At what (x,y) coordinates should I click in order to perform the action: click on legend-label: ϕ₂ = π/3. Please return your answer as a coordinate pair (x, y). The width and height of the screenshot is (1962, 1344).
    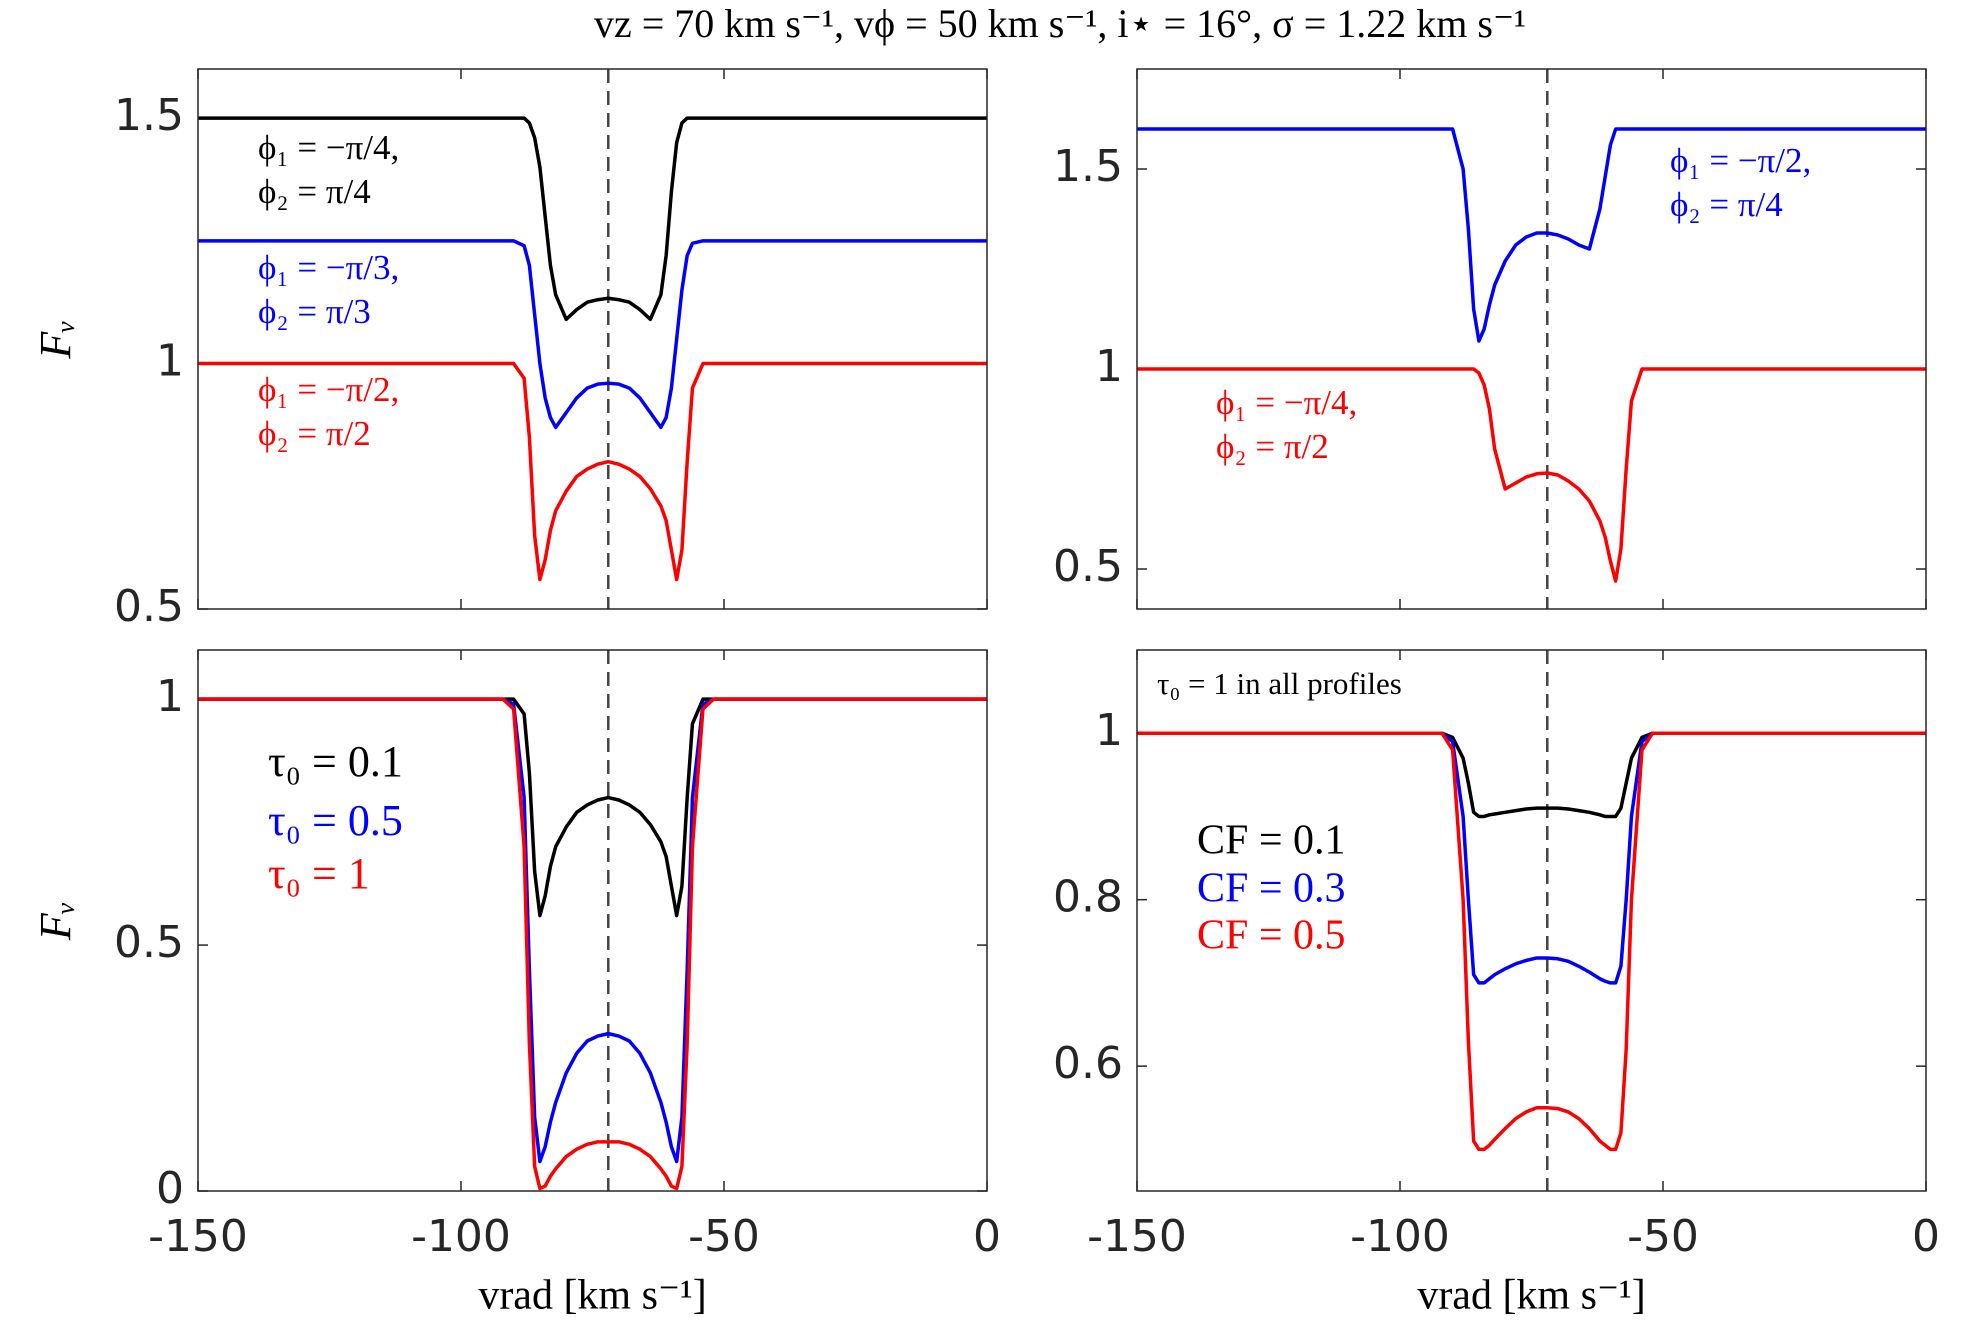
    Looking at the image, I should click on (314, 311).